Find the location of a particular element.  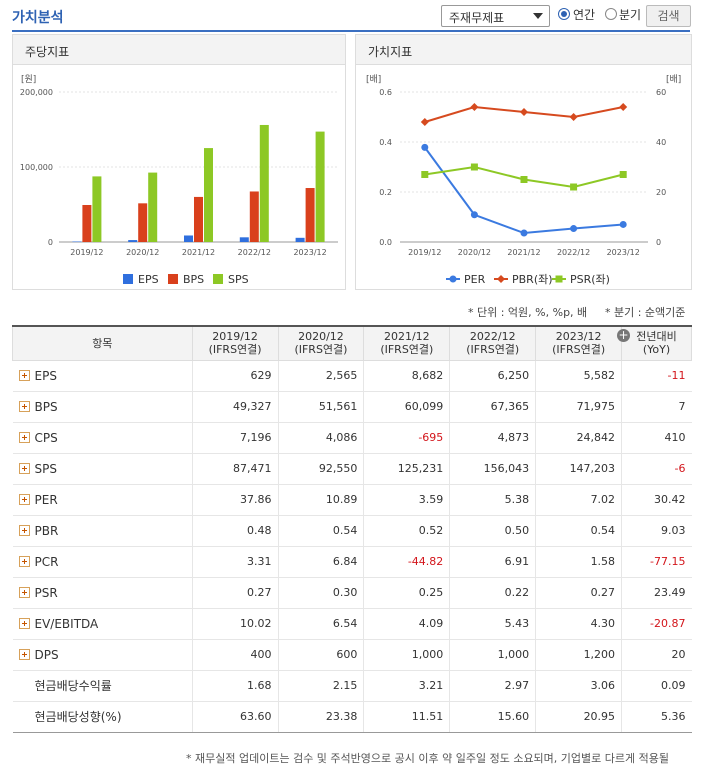

row-label: 현금배당수익률 is located at coordinates (73, 686).